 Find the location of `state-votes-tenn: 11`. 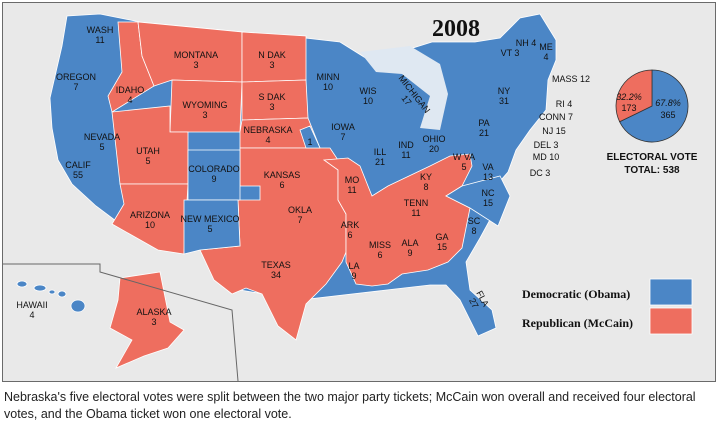

state-votes-tenn: 11 is located at coordinates (415, 213).